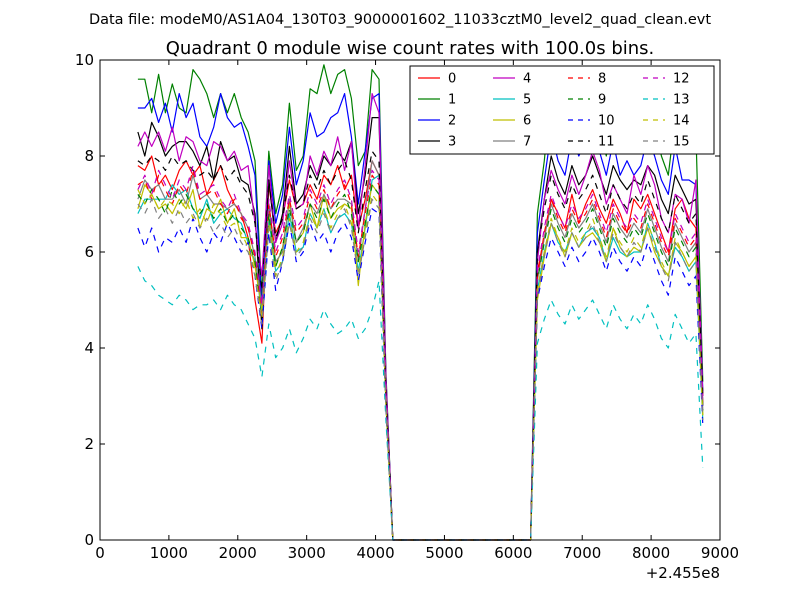  Describe the element at coordinates (582, 553) in the screenshot. I see `x-tick-label: 7000` at that location.